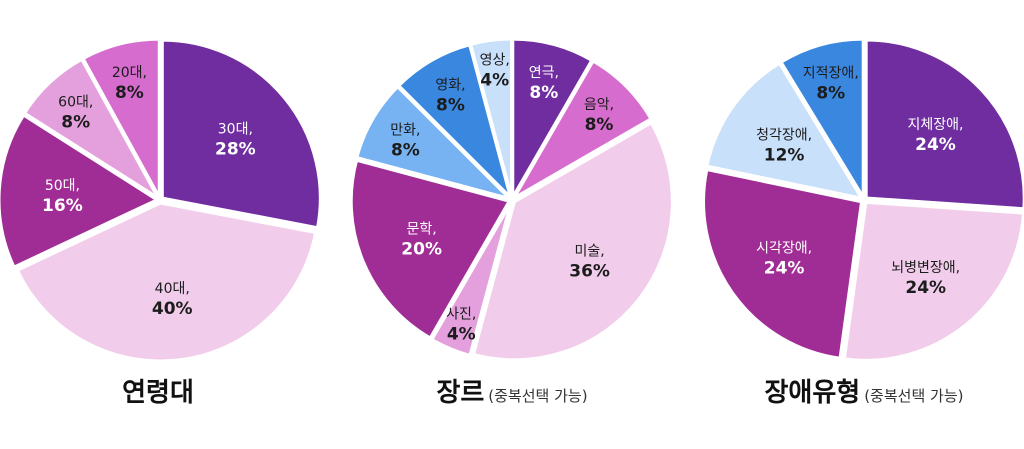 This screenshot has width=1024, height=449. I want to click on slice-value-age-0: 28%, so click(235, 150).